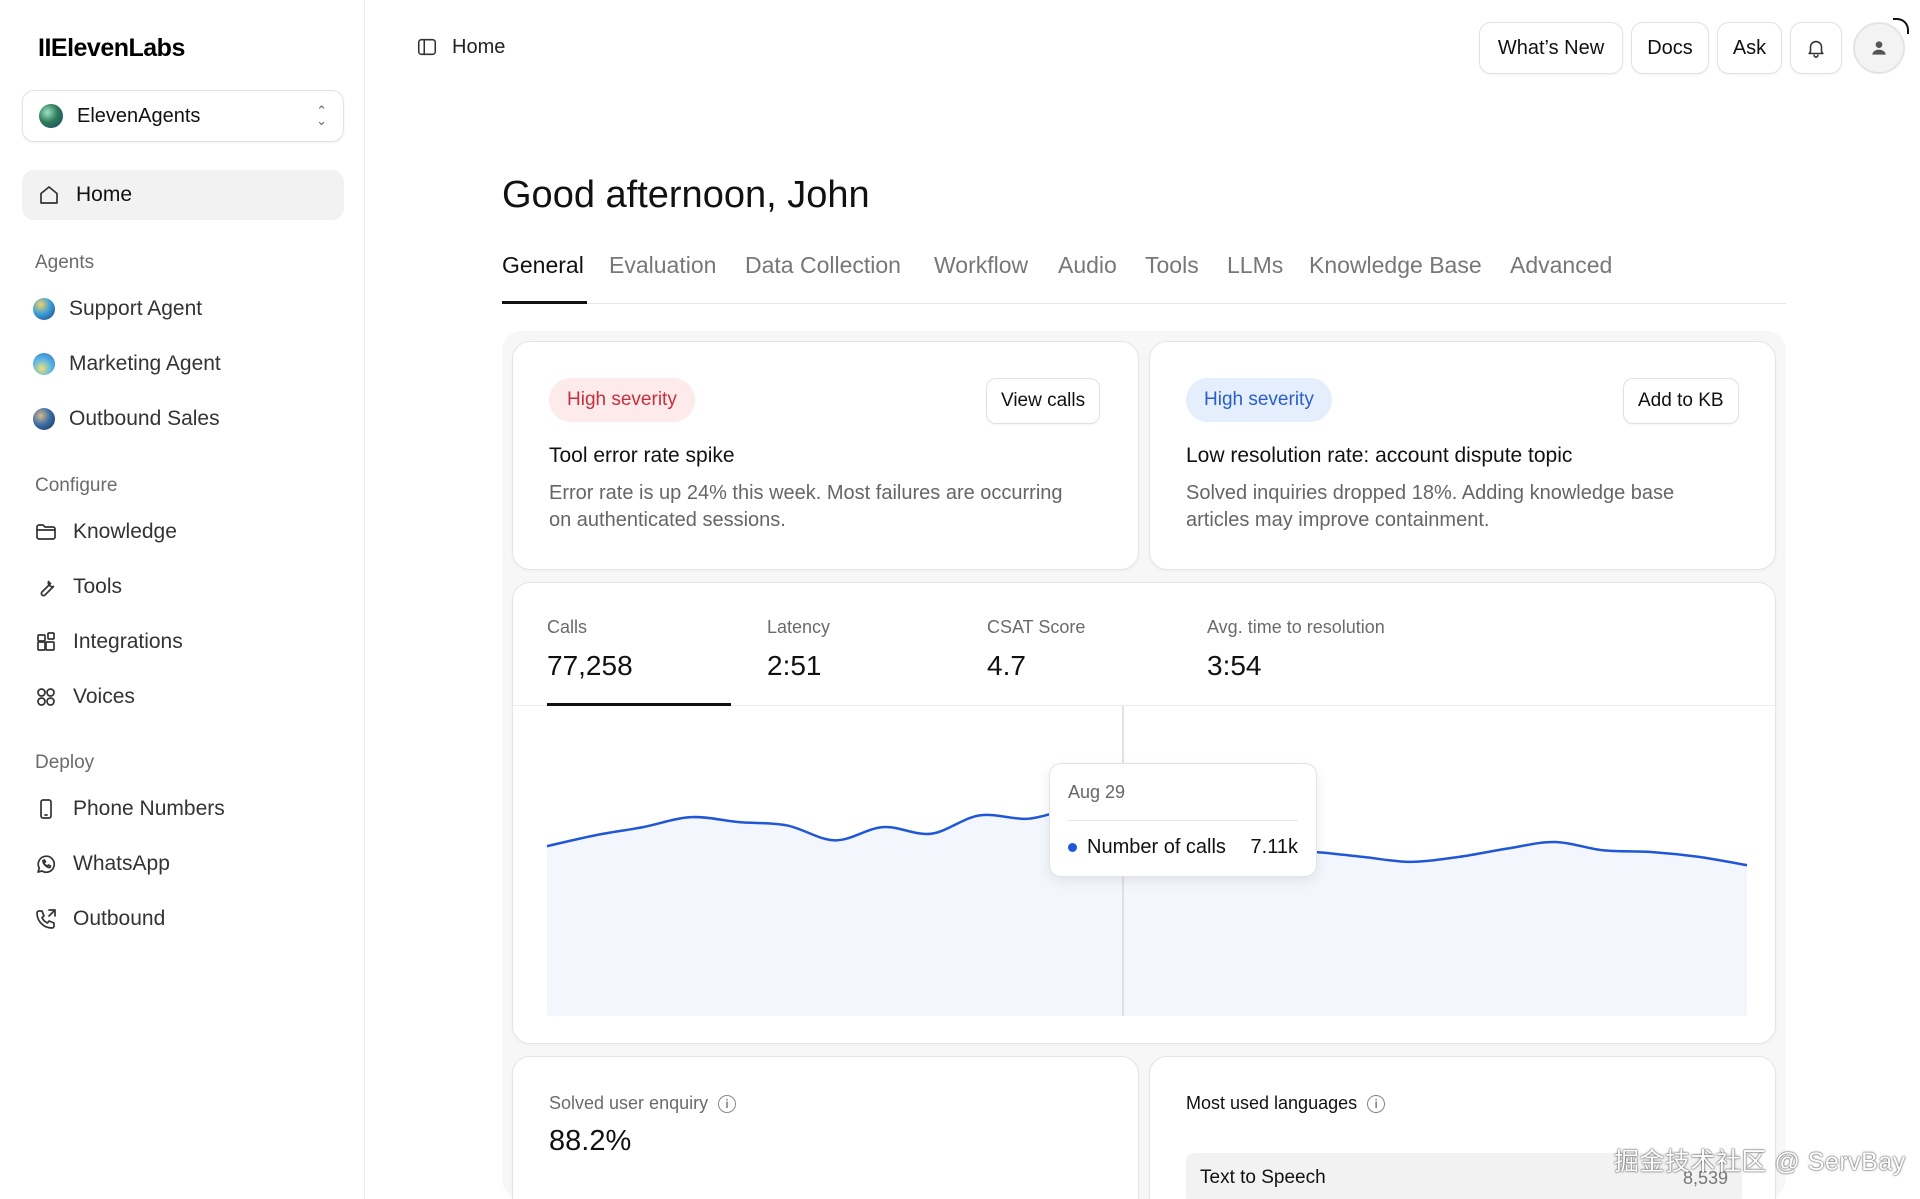 Image resolution: width=1920 pixels, height=1199 pixels. I want to click on active-metric-indicator, so click(639, 704).